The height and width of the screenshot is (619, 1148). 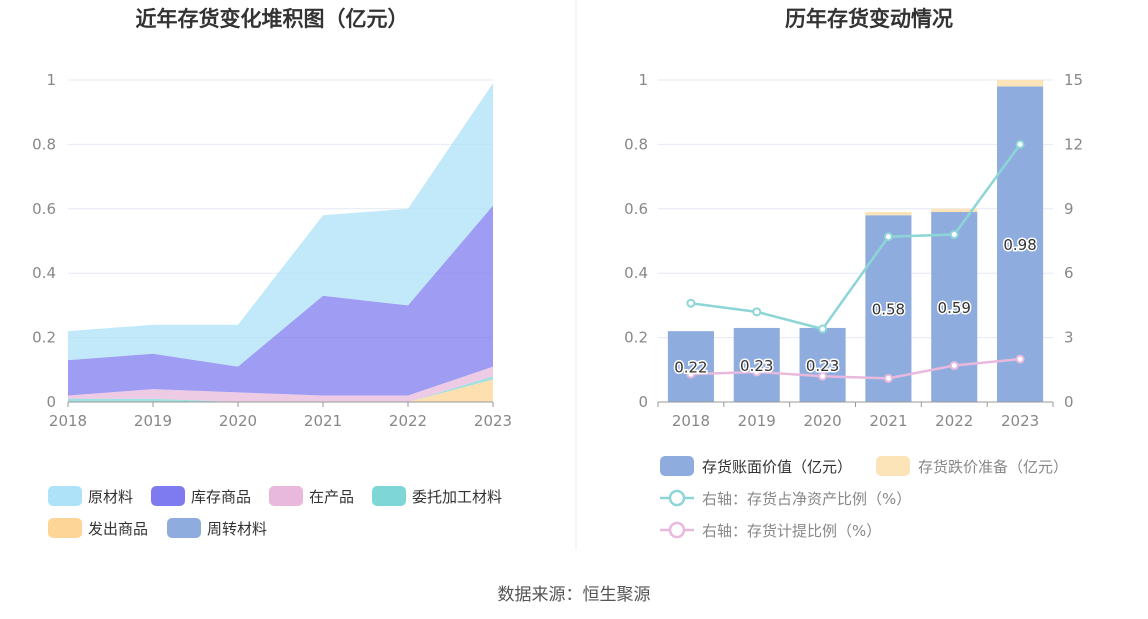 What do you see at coordinates (44, 338) in the screenshot?
I see `left-y-tick-label: 0.2` at bounding box center [44, 338].